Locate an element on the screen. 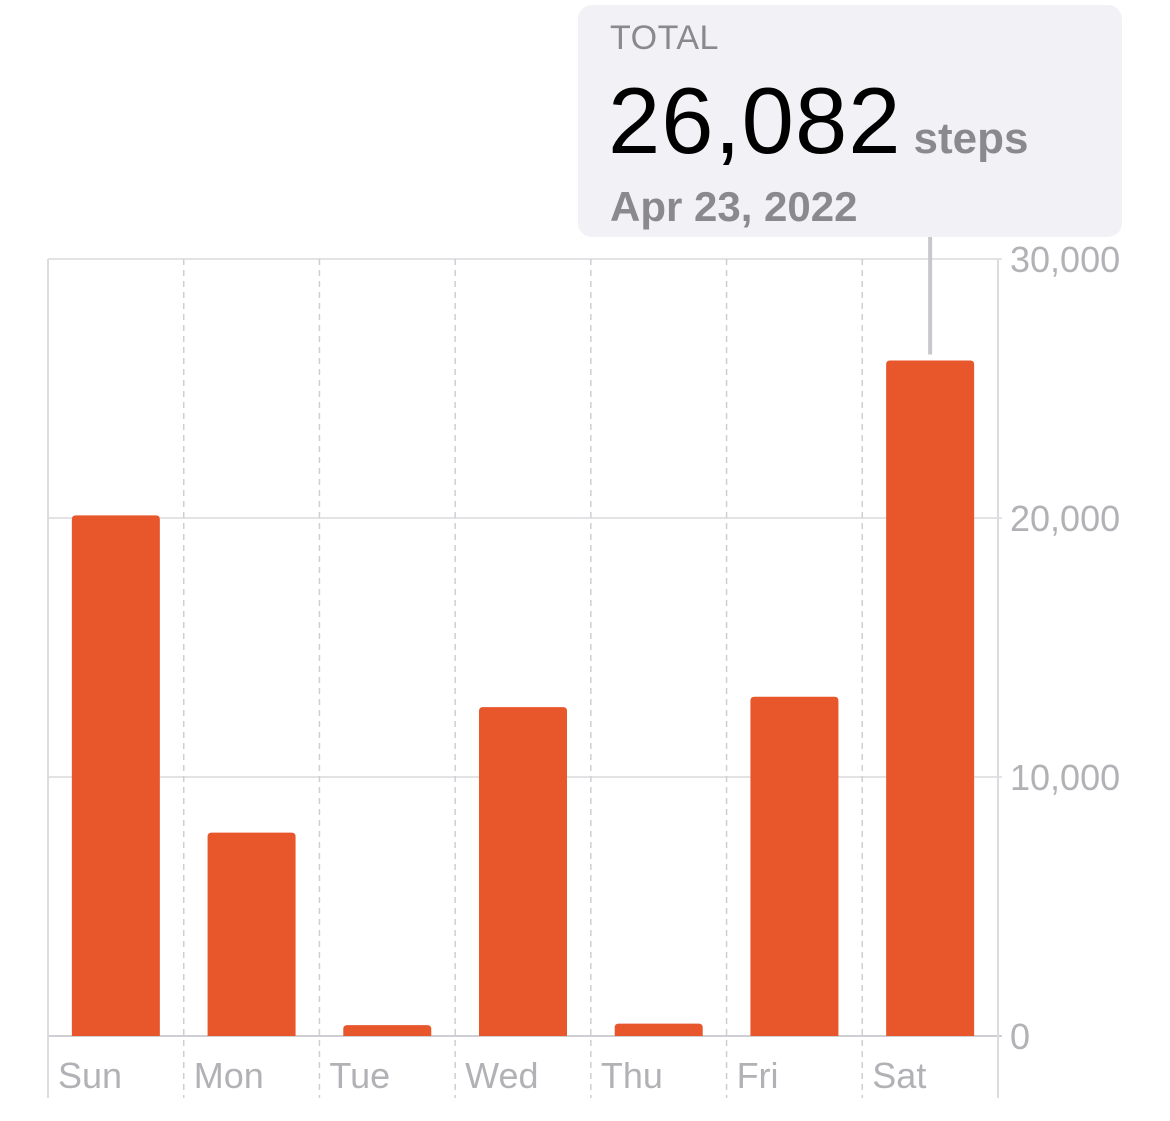  x-axis-labels: Sun Mon Tue Wed Thu Fri Sat is located at coordinates (492, 1075).